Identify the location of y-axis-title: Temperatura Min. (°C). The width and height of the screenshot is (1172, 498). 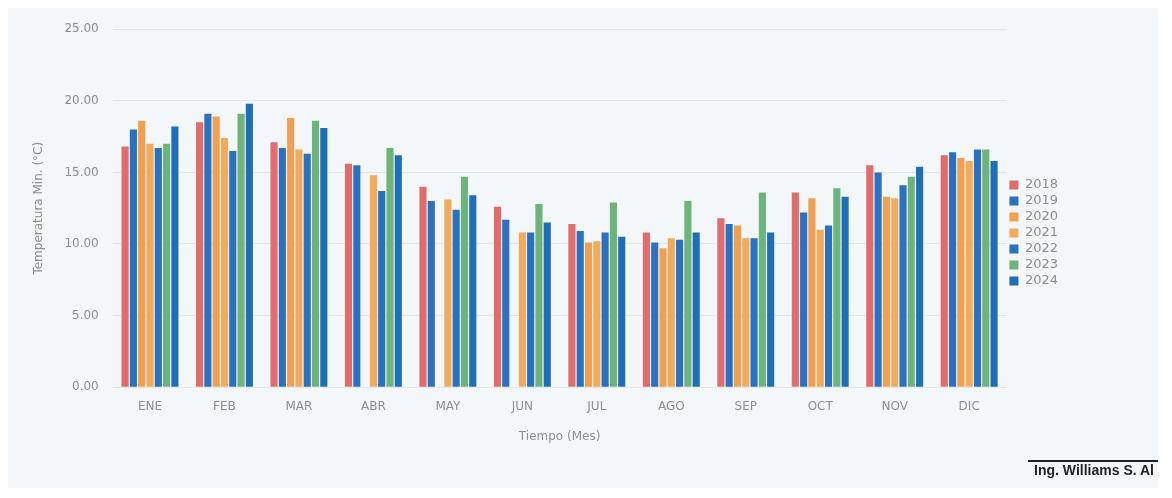
(38, 208).